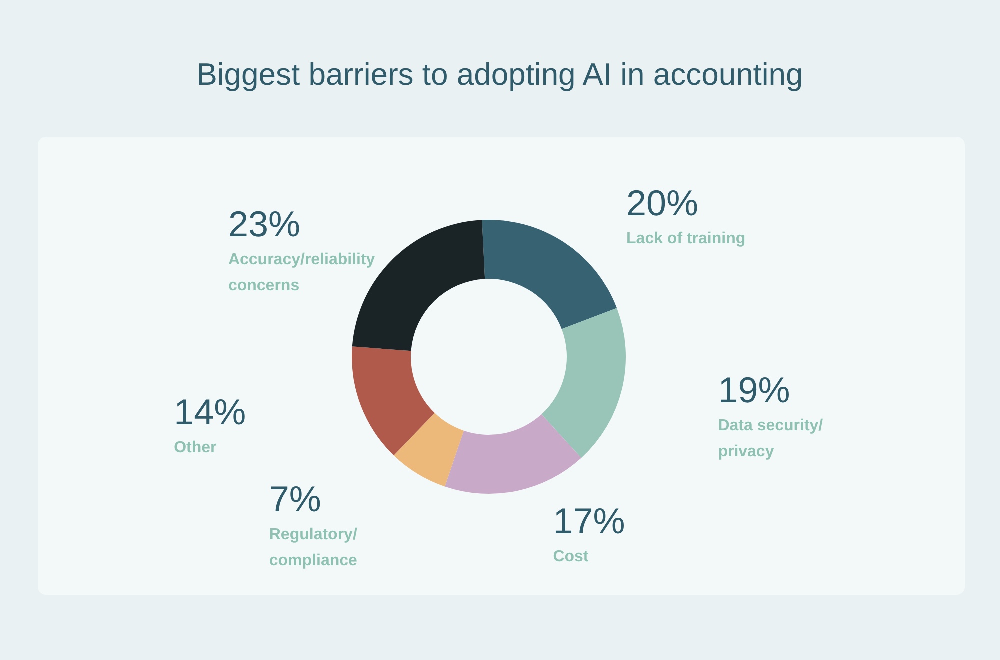 Image resolution: width=1000 pixels, height=660 pixels. What do you see at coordinates (589, 521) in the screenshot?
I see `data-label: 17%` at bounding box center [589, 521].